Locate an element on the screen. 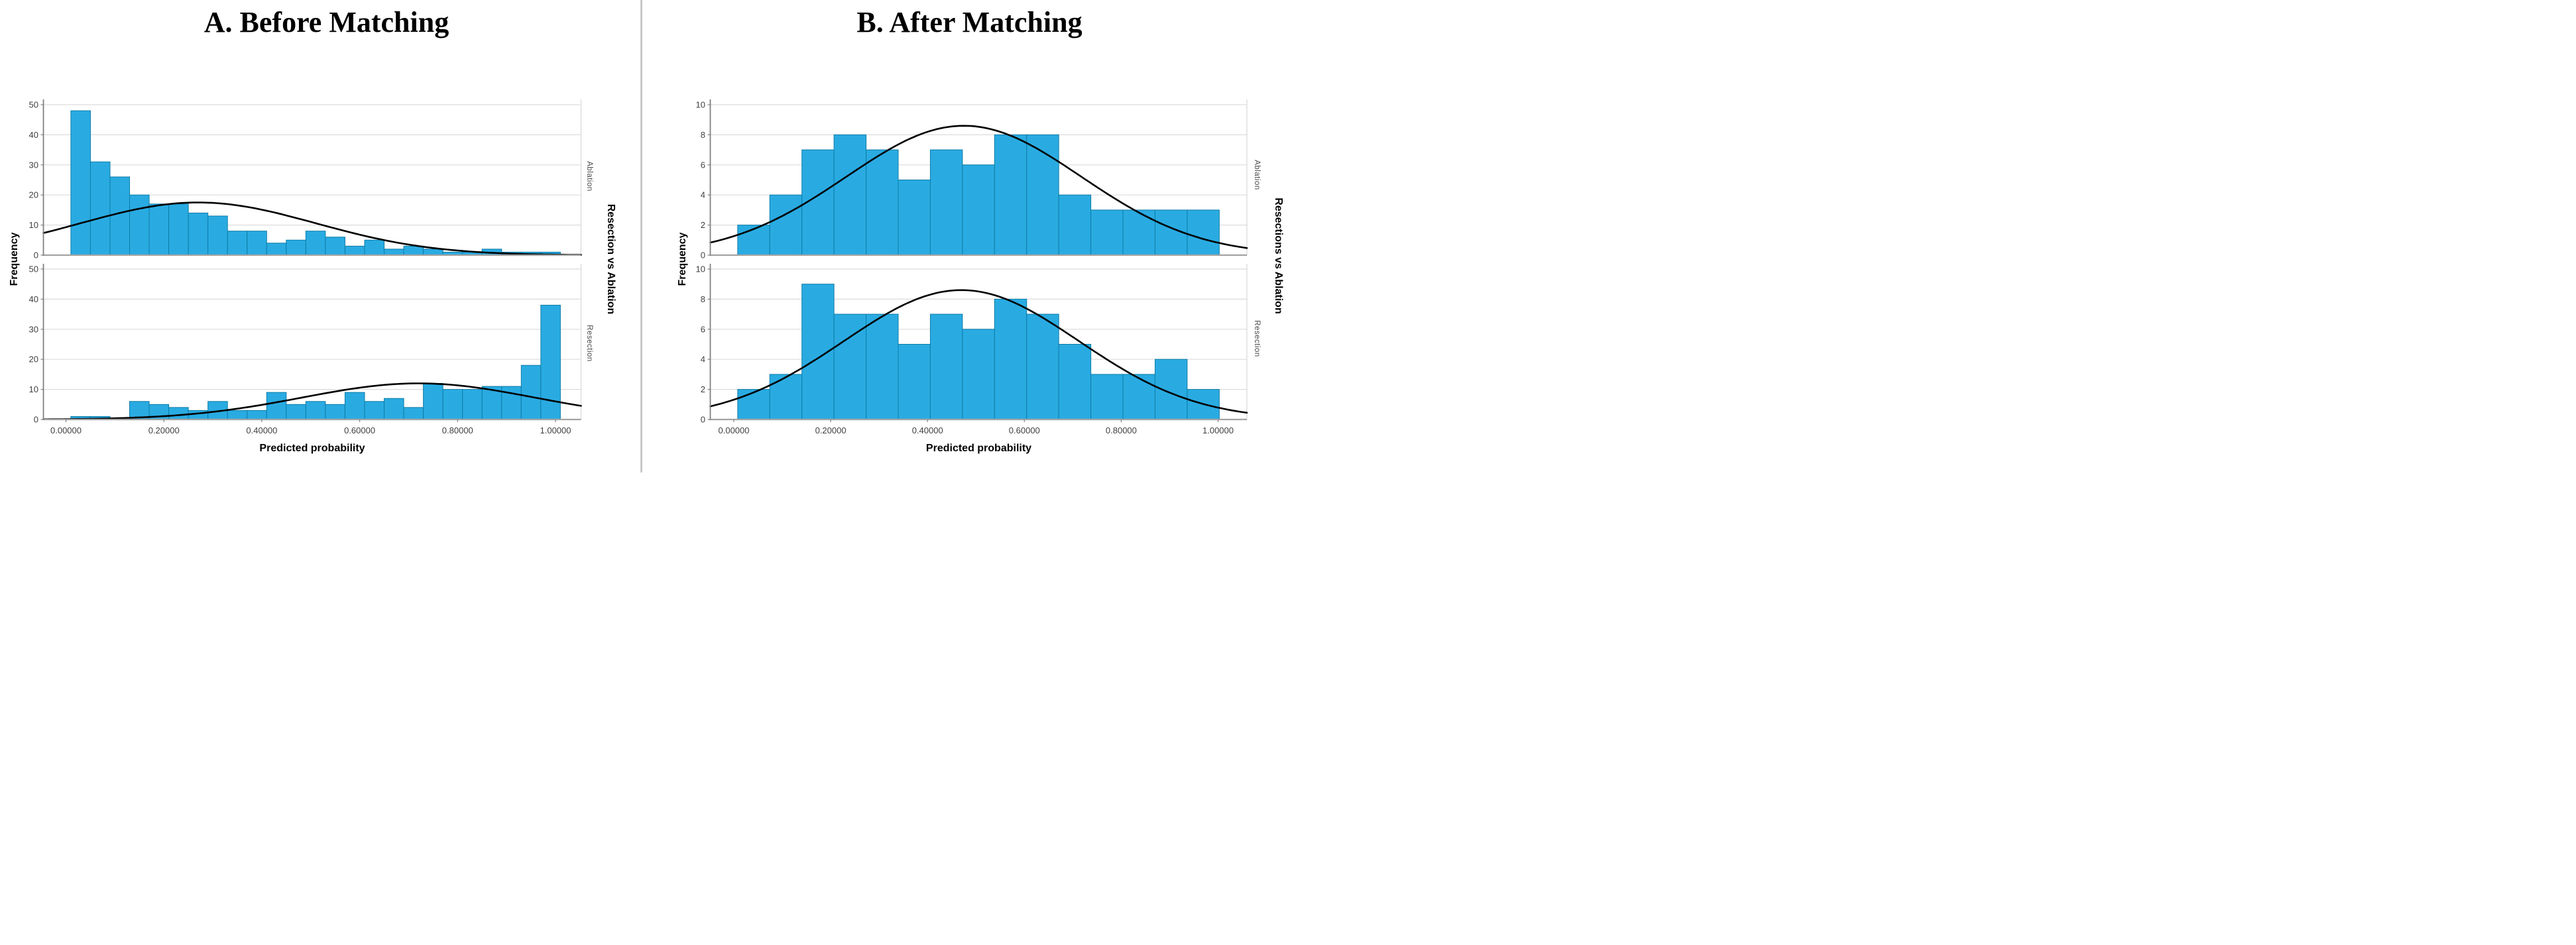  x-tick-label: 0.00000 is located at coordinates (66, 430).